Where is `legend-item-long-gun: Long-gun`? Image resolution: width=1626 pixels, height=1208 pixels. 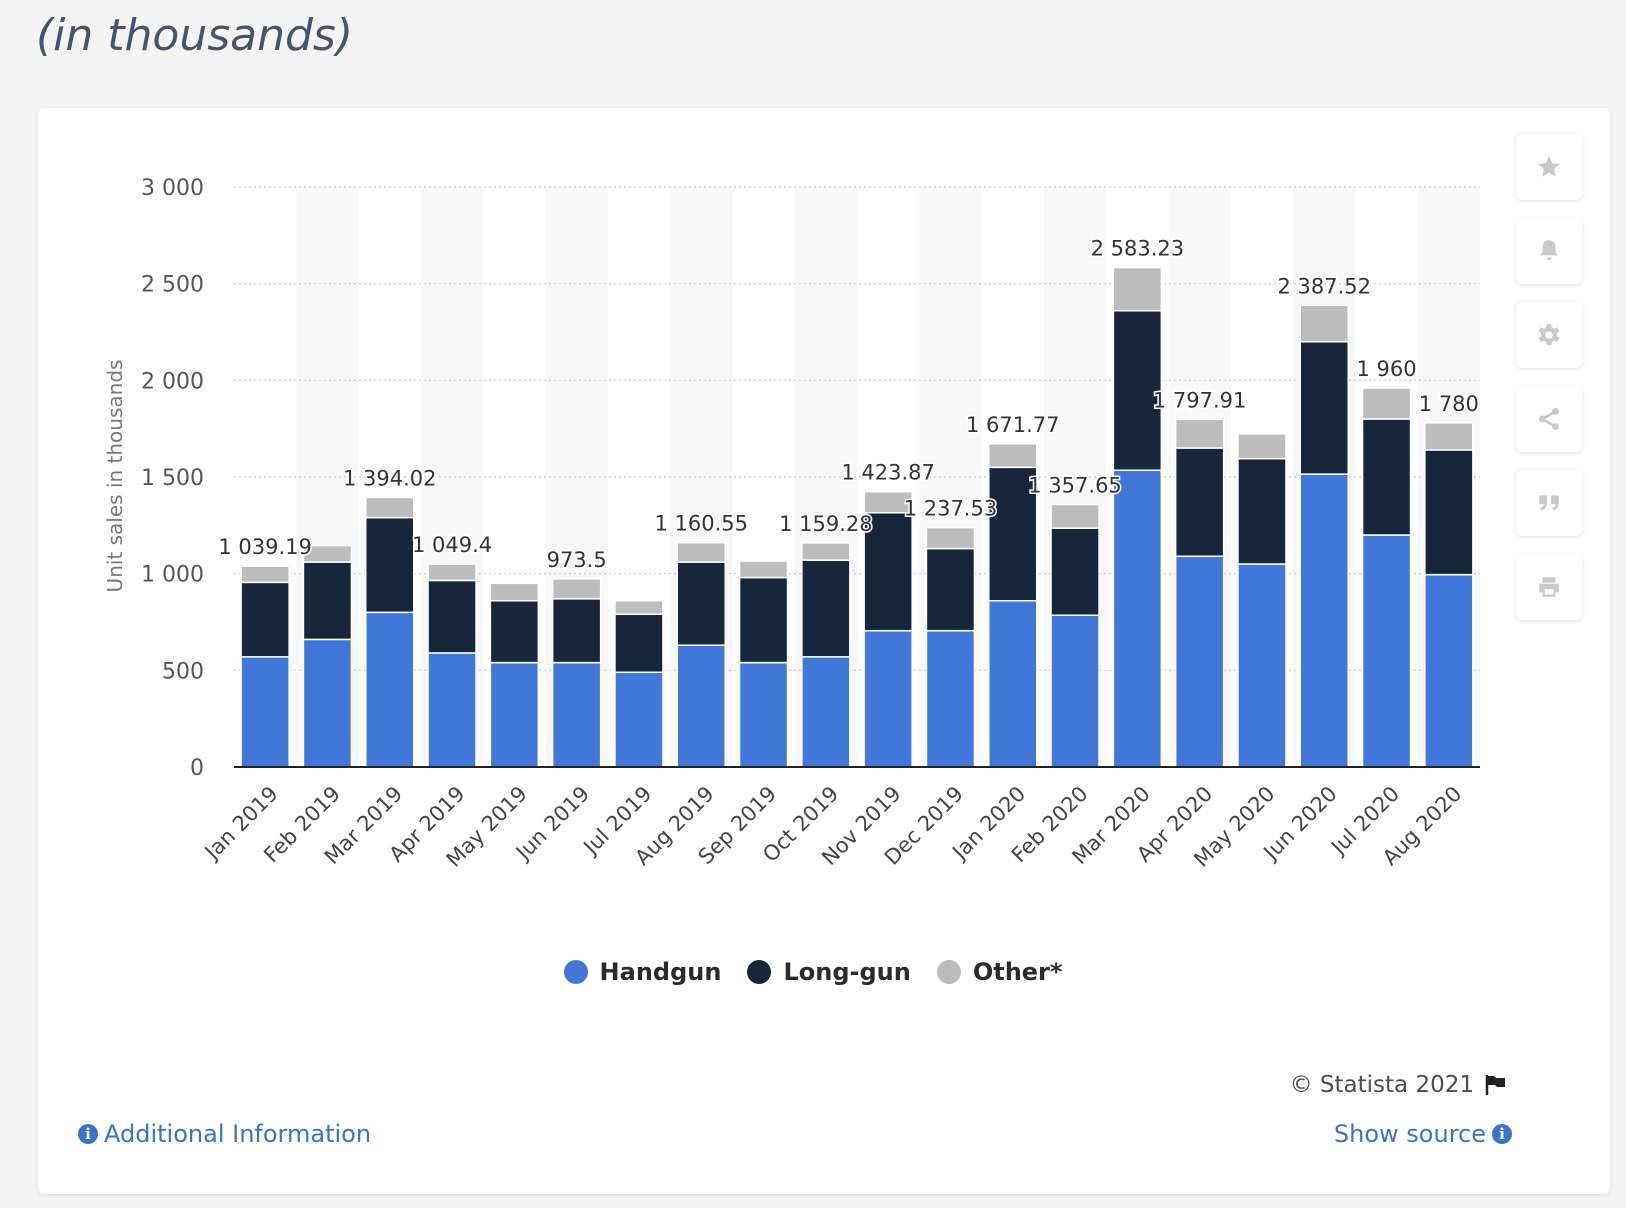
legend-item-long-gun: Long-gun is located at coordinates (829, 972).